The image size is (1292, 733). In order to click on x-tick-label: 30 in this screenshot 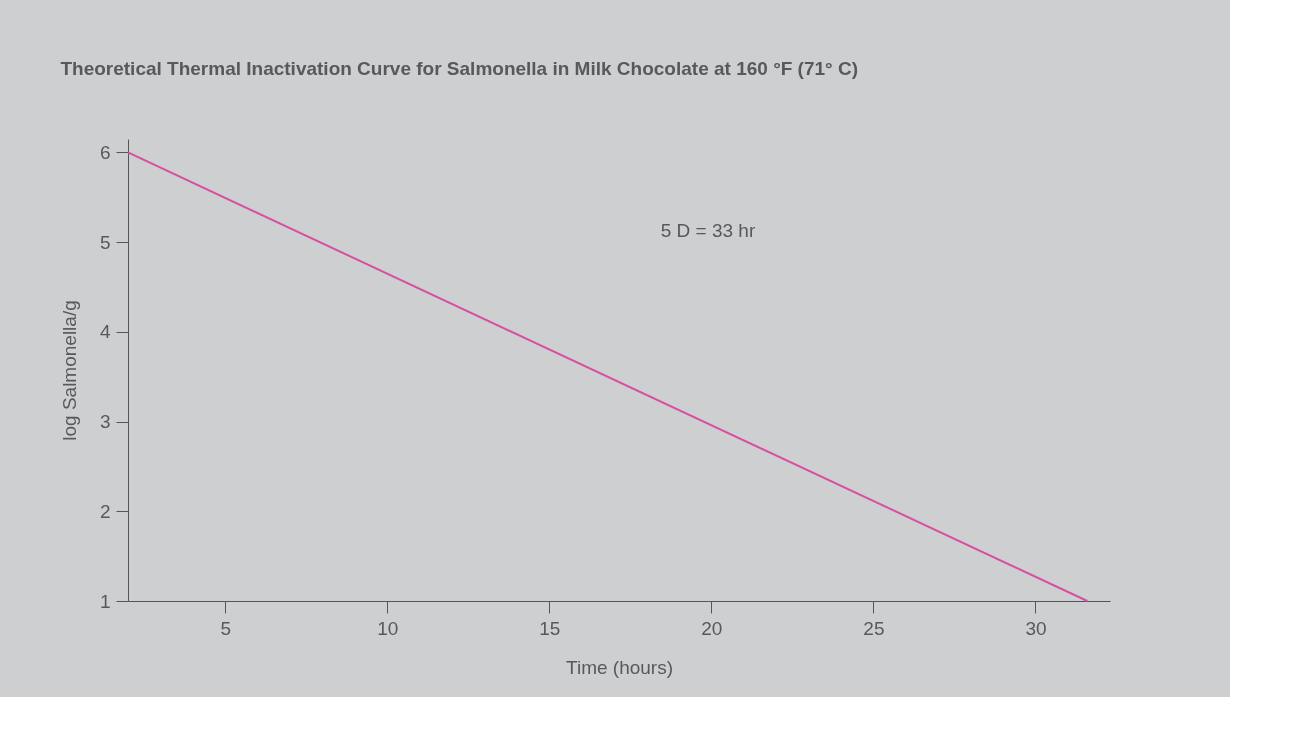, I will do `click(1036, 628)`.